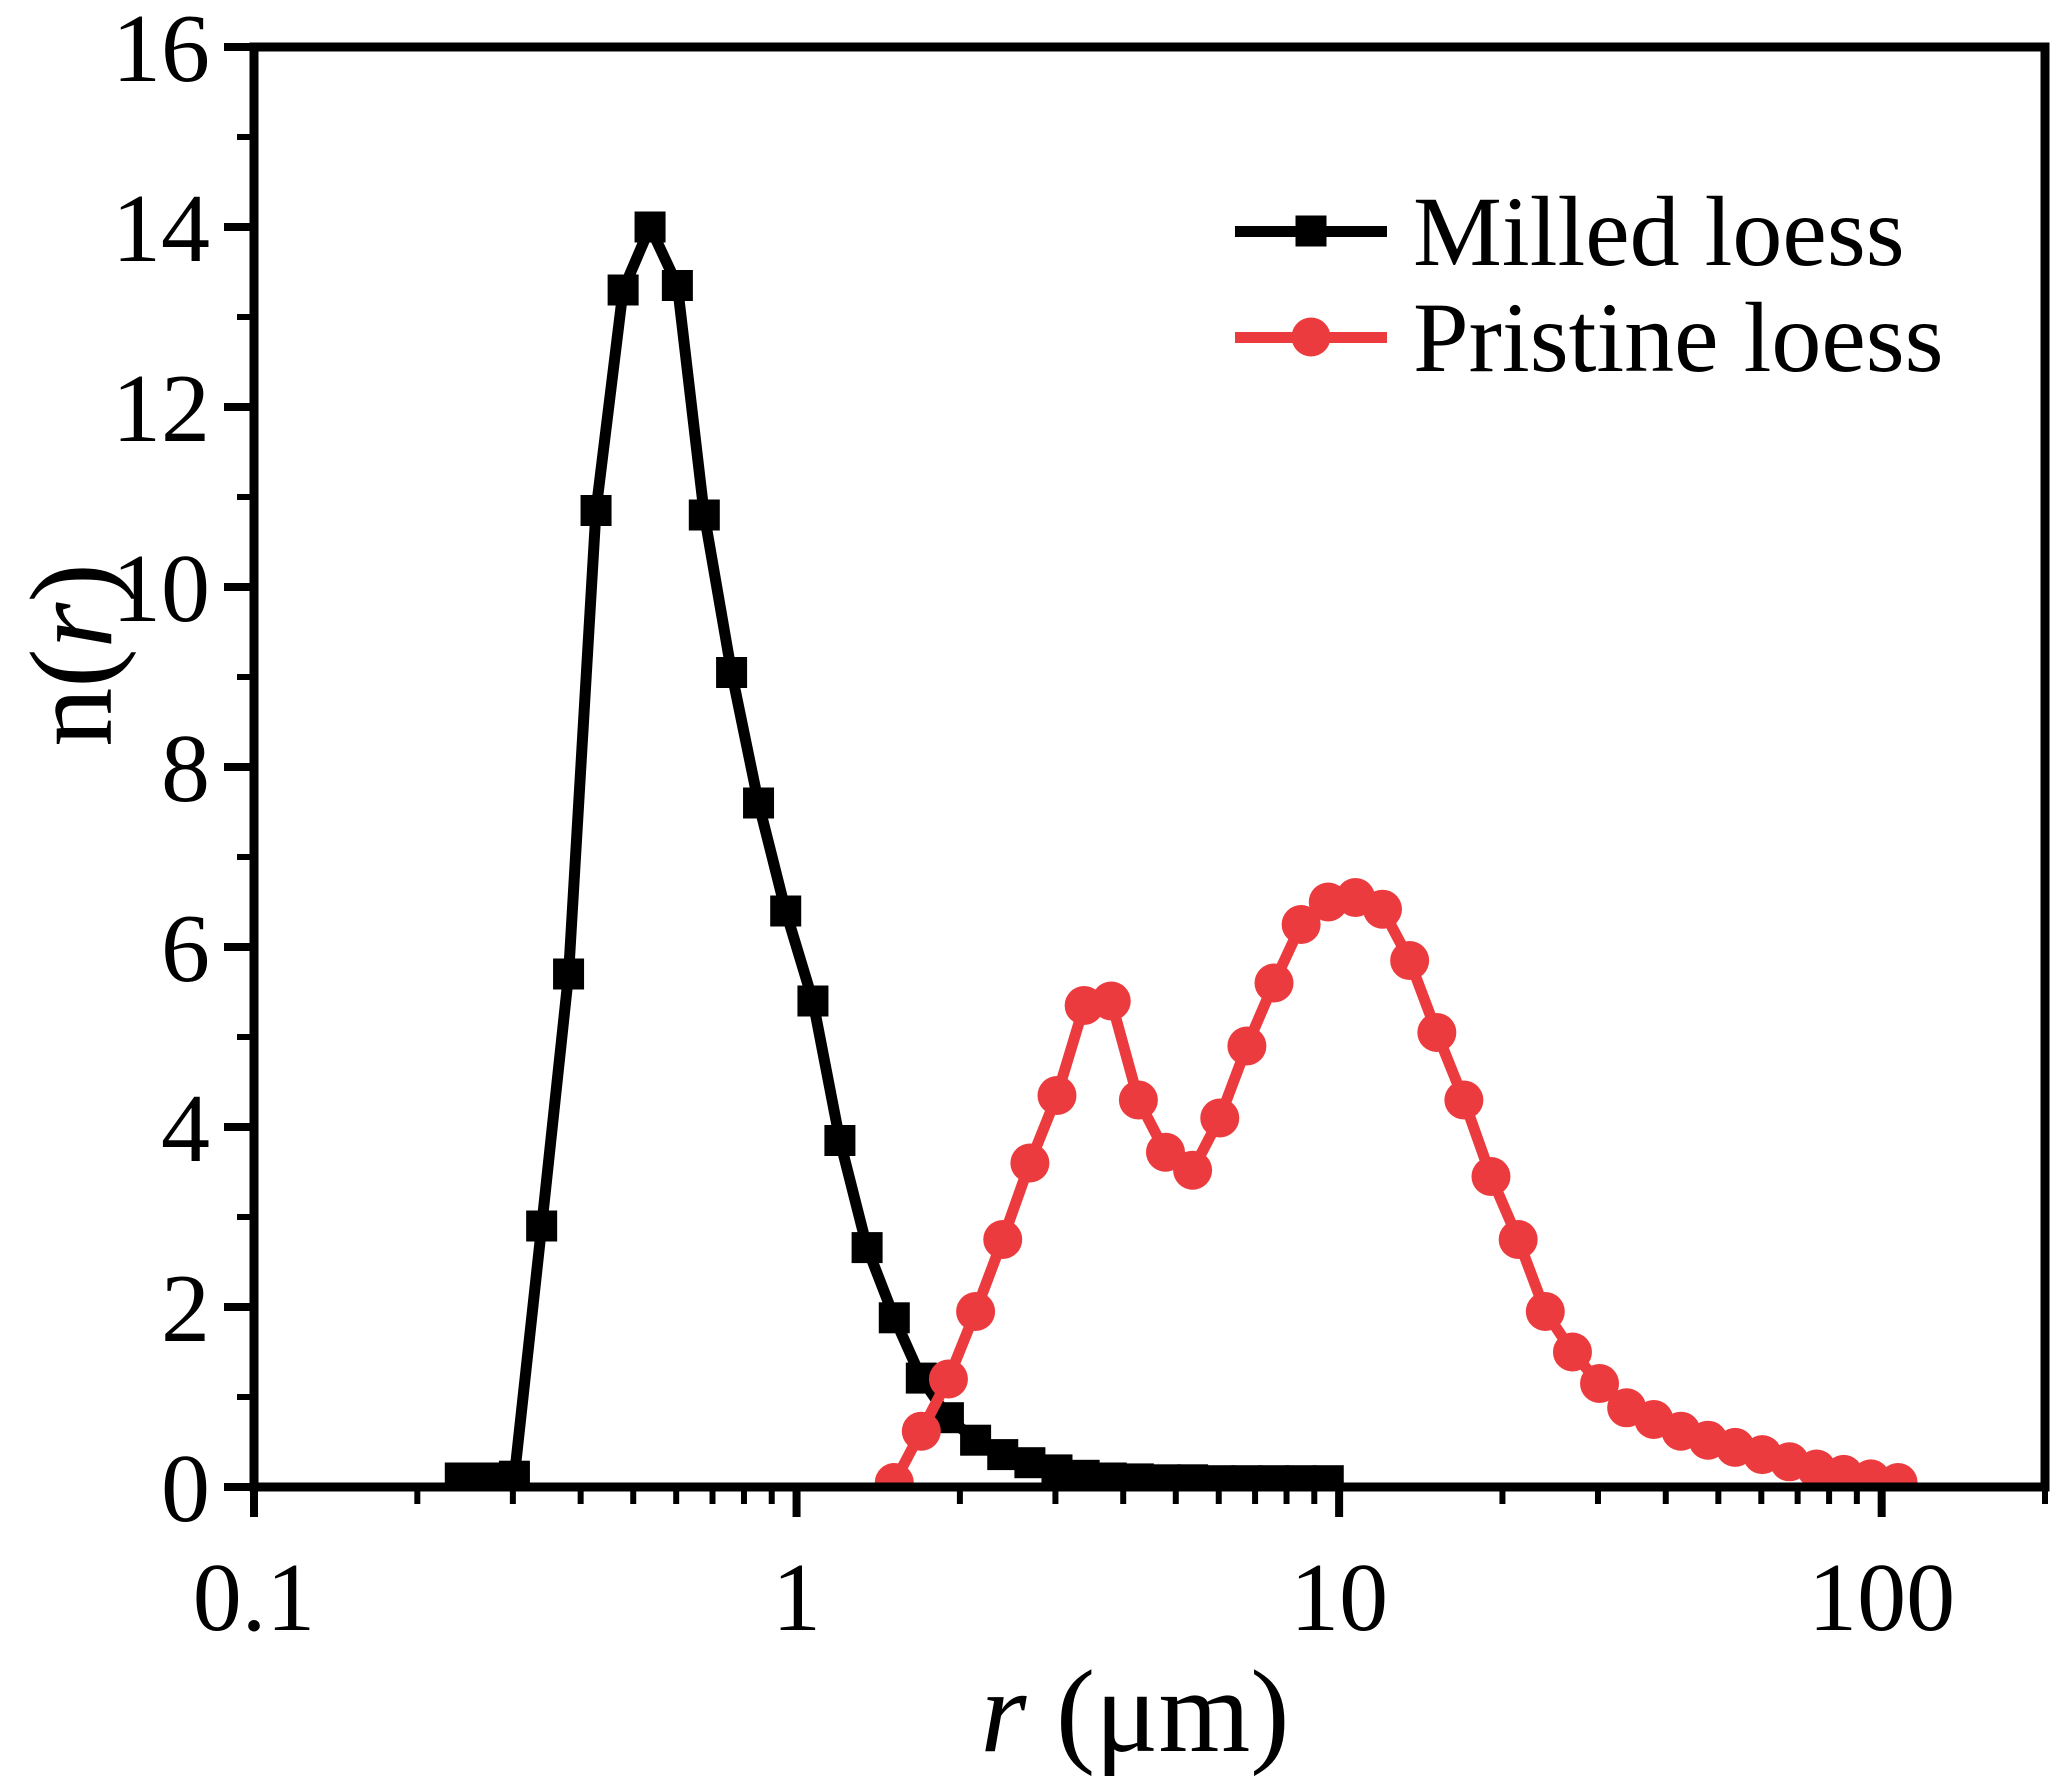 Image resolution: width=2067 pixels, height=1777 pixels. What do you see at coordinates (71, 697) in the screenshot?
I see `y-axis-title-prefix: n(` at bounding box center [71, 697].